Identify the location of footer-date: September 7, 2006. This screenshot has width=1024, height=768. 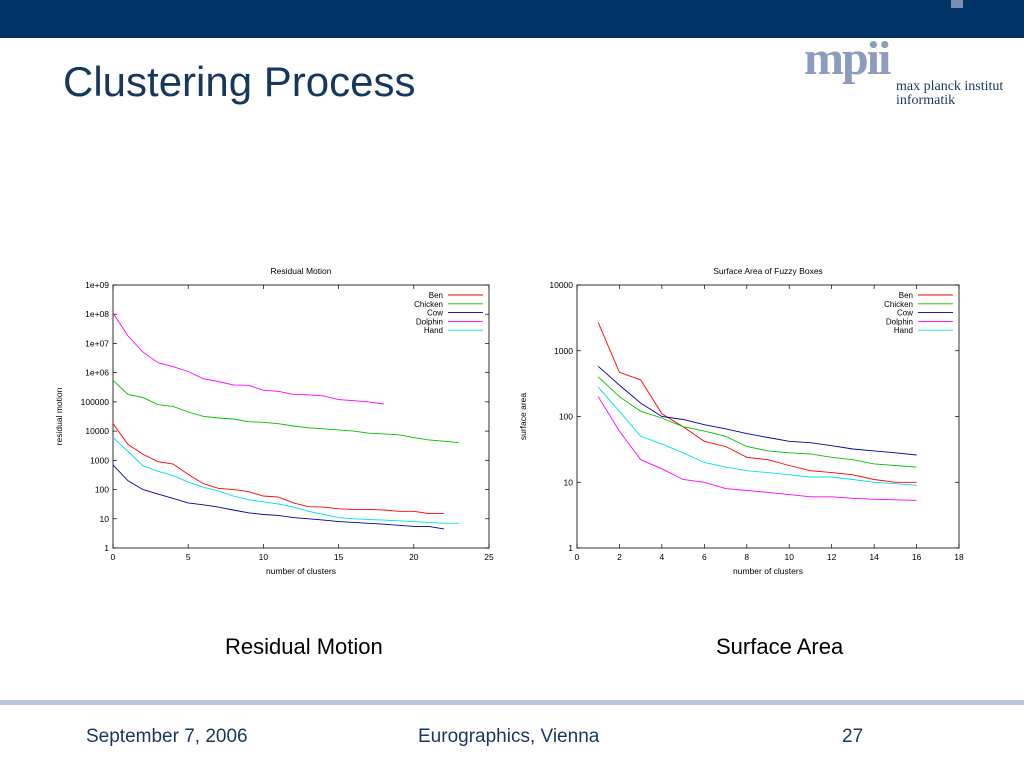
(167, 736).